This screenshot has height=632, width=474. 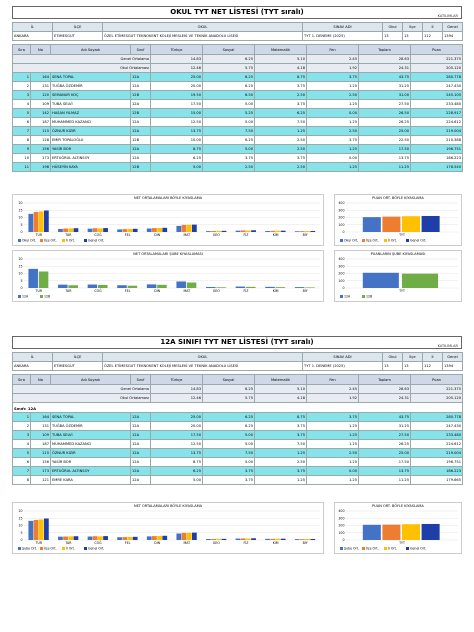 What do you see at coordinates (21, 95) in the screenshot?
I see `cell: 3` at bounding box center [21, 95].